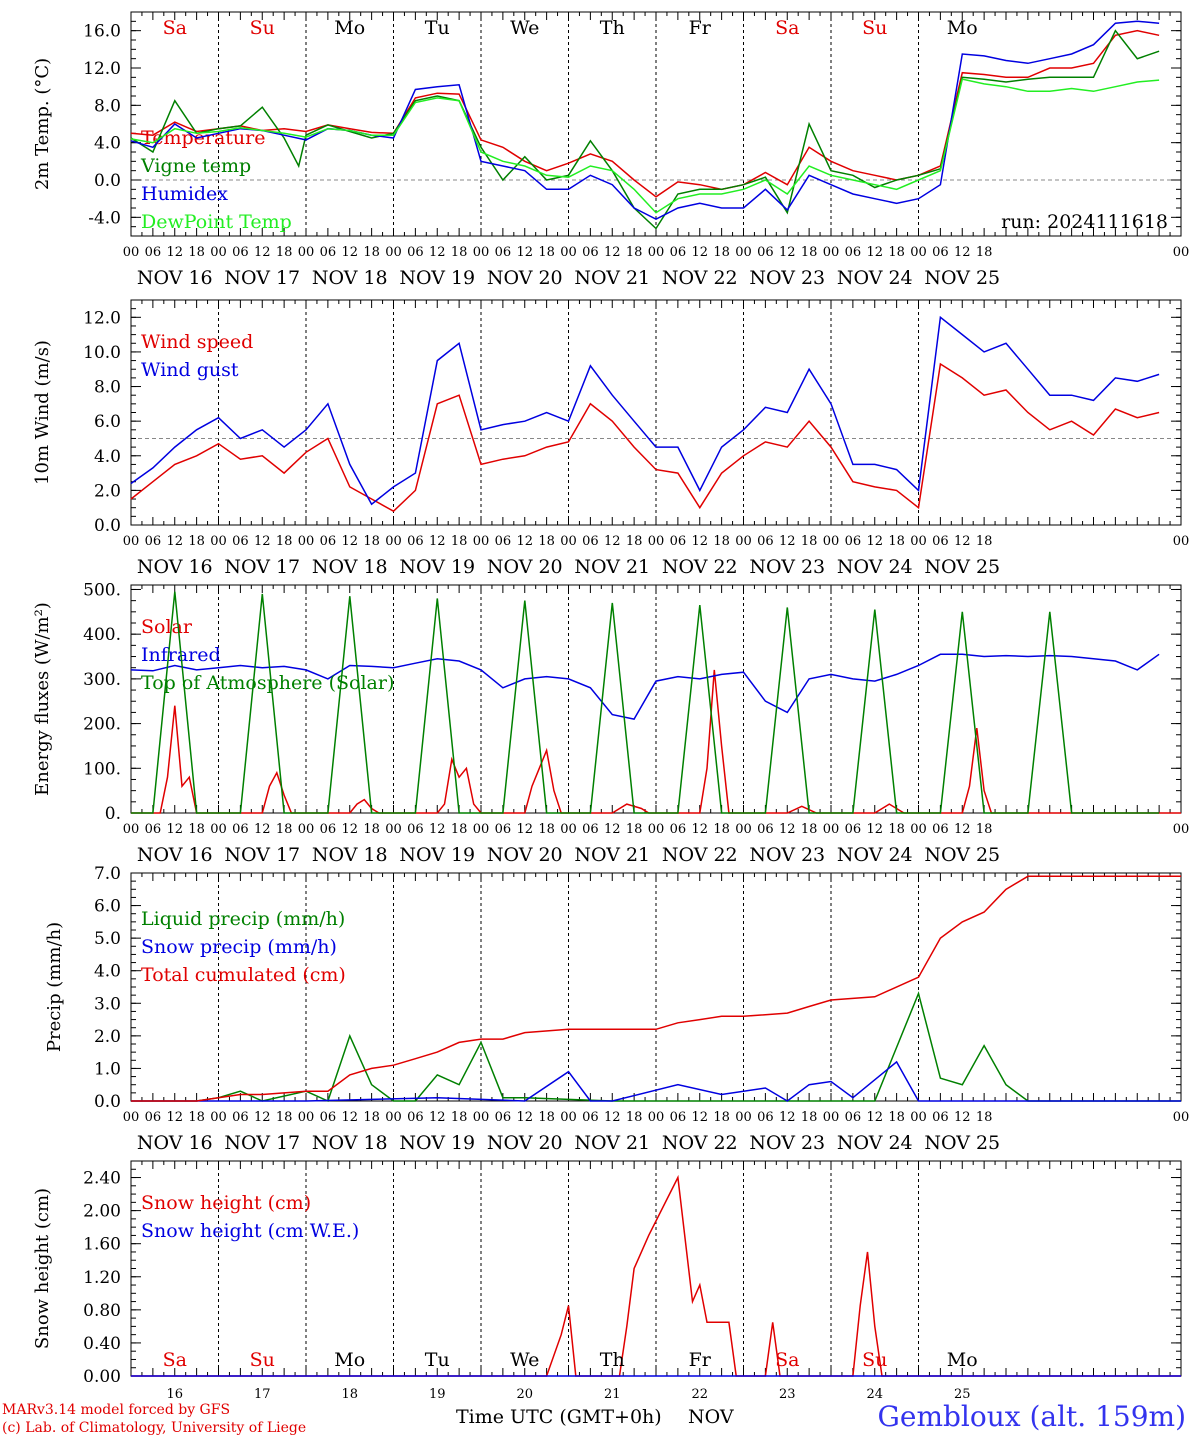 This screenshot has height=1440, width=1194. I want to click on snow-y-tick-label: 0.80, so click(102, 1311).